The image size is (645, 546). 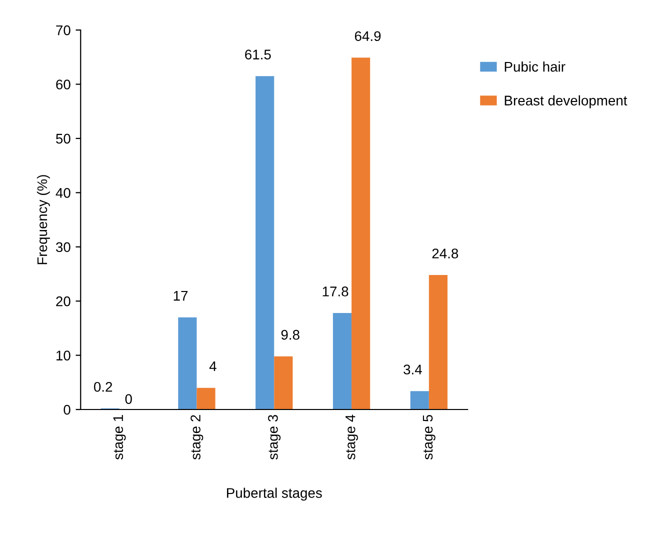 What do you see at coordinates (63, 85) in the screenshot?
I see `y-tick-label: 60` at bounding box center [63, 85].